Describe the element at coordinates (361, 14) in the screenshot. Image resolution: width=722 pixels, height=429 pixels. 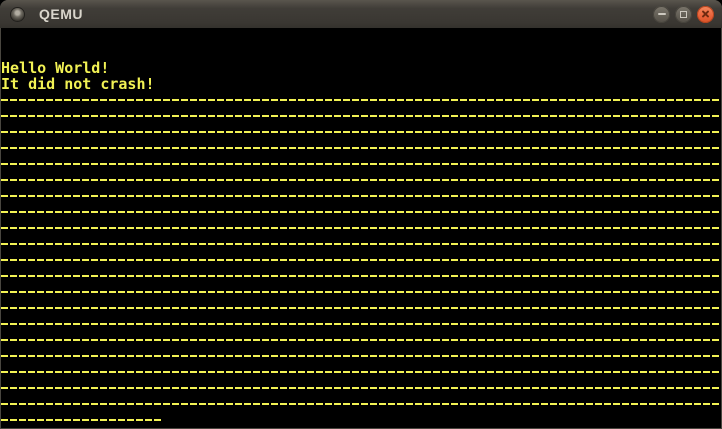
I see `title-bar: QEMU` at that location.